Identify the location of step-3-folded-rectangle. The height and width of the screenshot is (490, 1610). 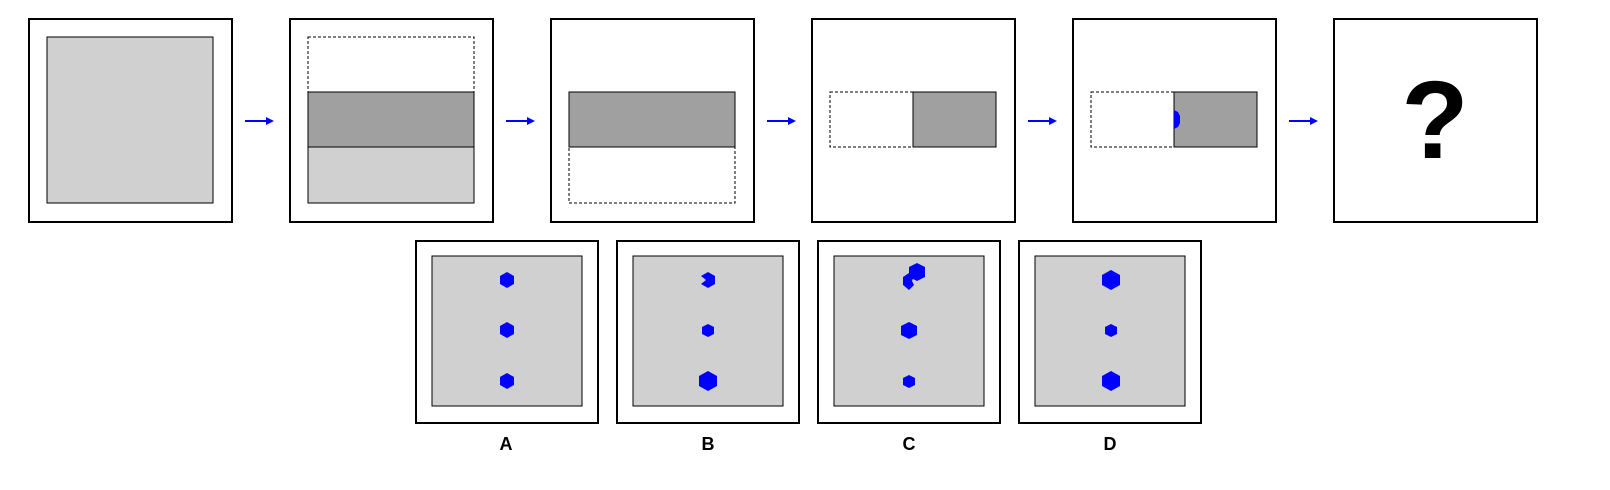
(652, 120).